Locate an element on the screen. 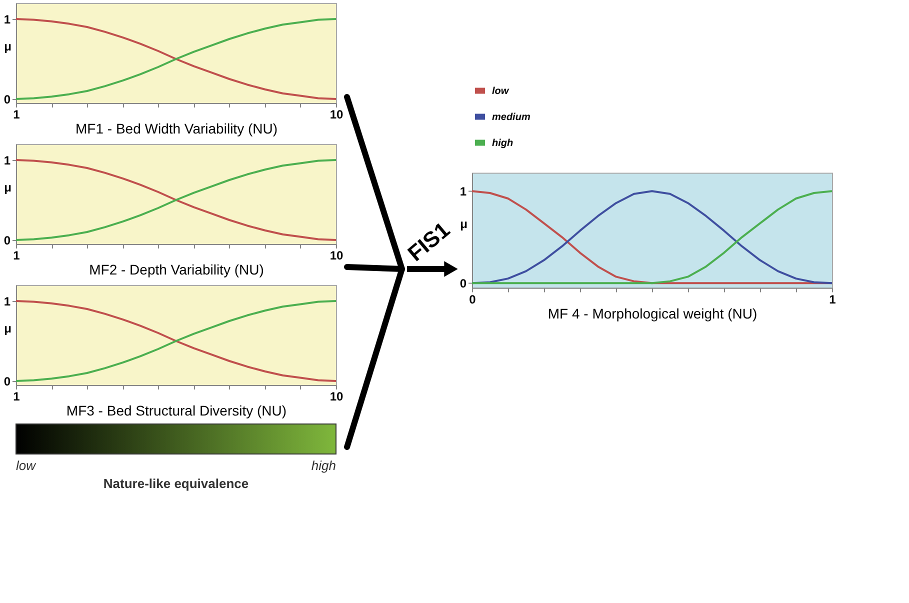 The height and width of the screenshot is (603, 909). x-axis-title: MF3 - Bed Structural Diversity (NU) is located at coordinates (176, 410).